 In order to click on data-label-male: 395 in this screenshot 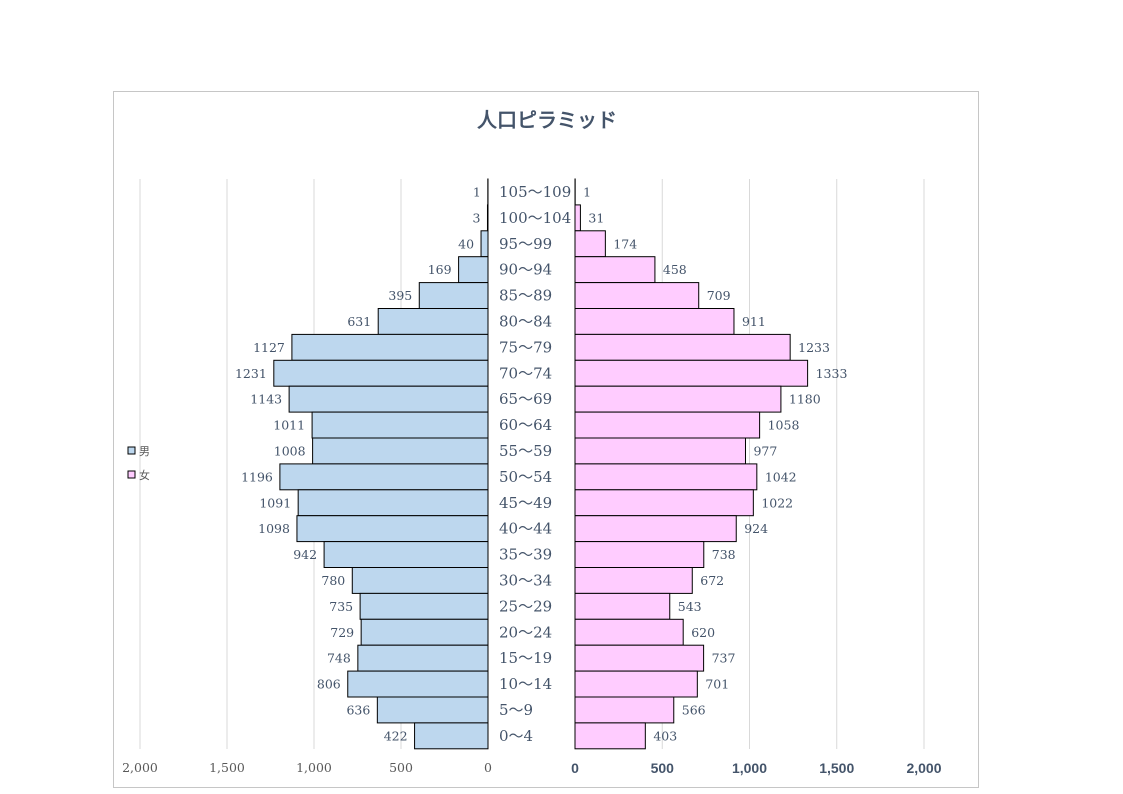, I will do `click(400, 295)`.